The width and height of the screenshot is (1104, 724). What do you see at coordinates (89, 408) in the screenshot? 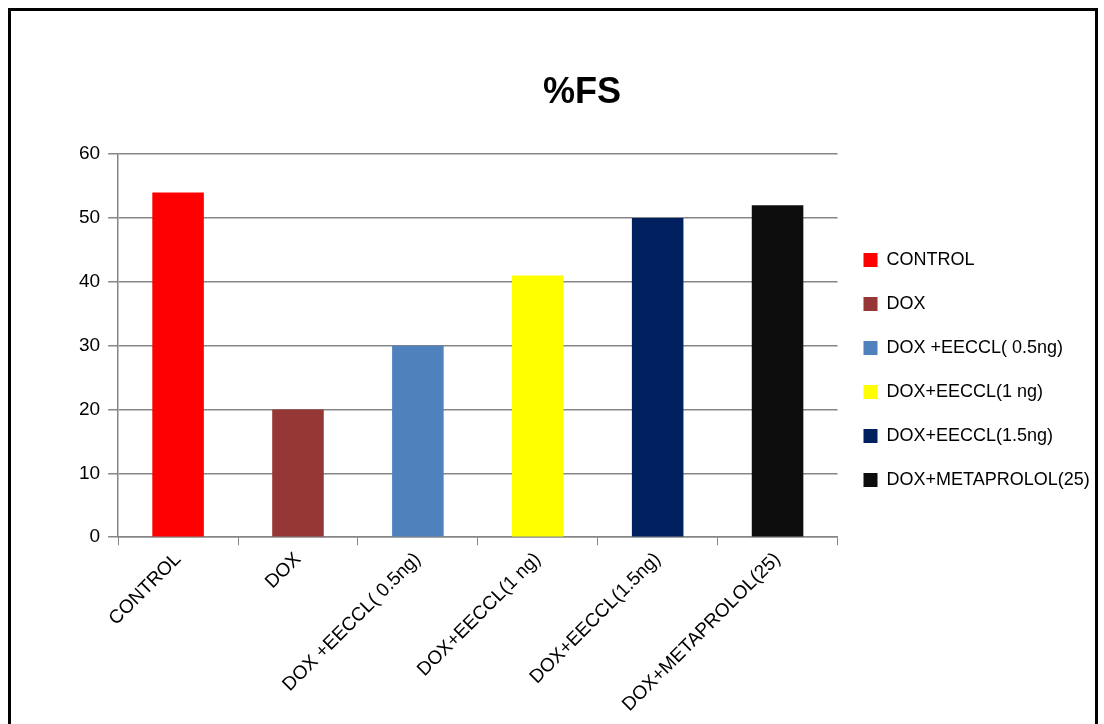
I see `y-tick-label: 20` at bounding box center [89, 408].